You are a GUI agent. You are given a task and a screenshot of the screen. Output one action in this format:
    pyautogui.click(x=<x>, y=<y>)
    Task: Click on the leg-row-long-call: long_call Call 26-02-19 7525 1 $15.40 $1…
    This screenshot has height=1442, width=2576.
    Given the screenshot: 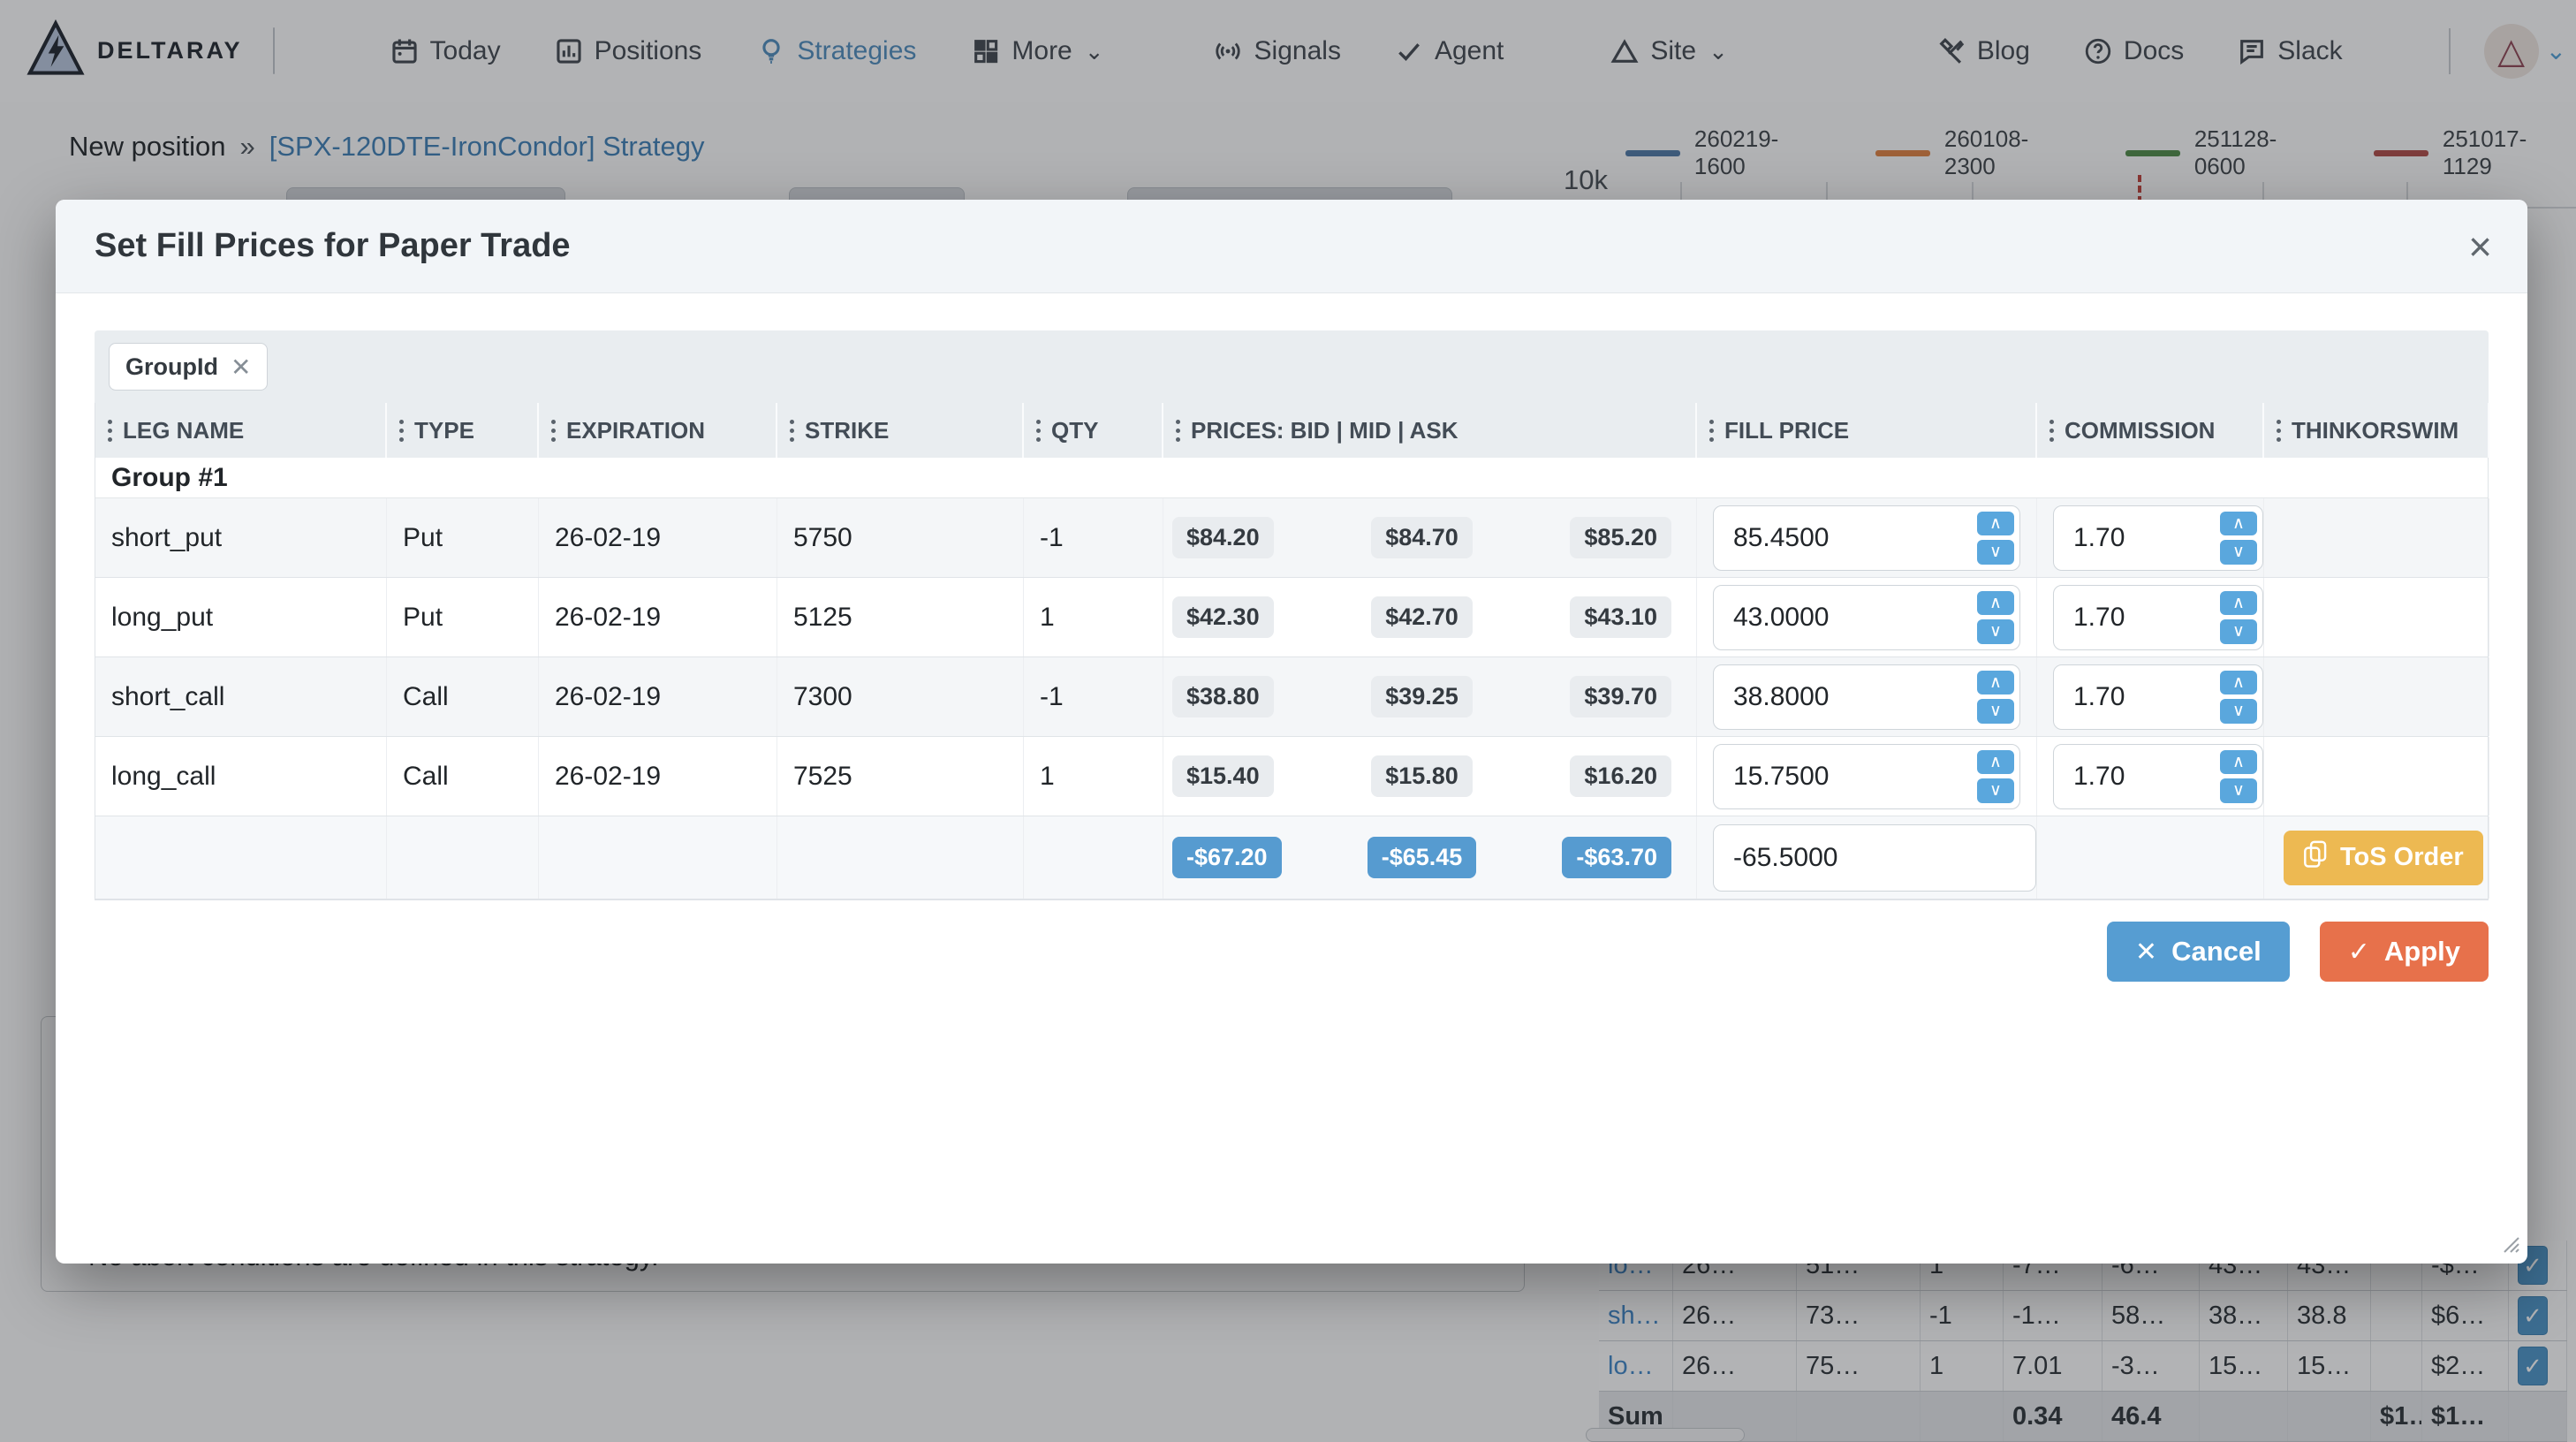 What is the action you would take?
    pyautogui.click(x=1292, y=776)
    